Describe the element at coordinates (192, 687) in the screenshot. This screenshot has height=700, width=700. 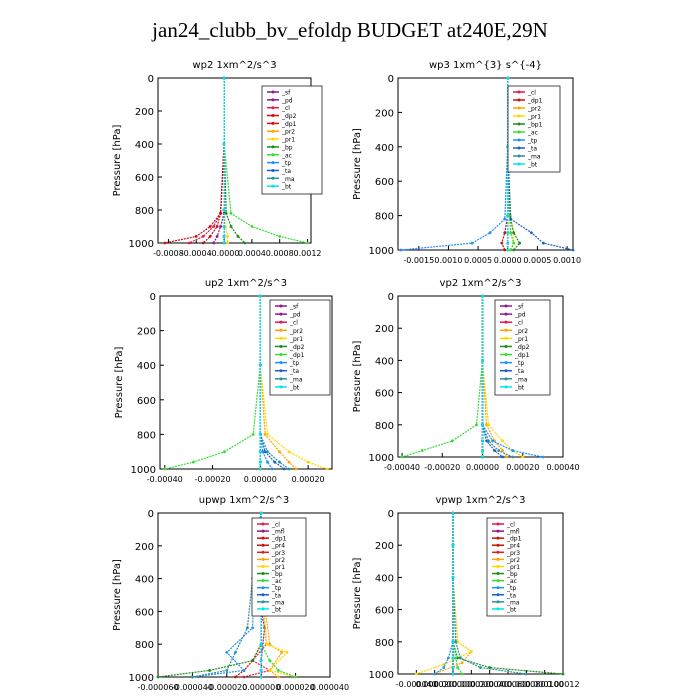
I see `x-tick-label: -0.000040` at that location.